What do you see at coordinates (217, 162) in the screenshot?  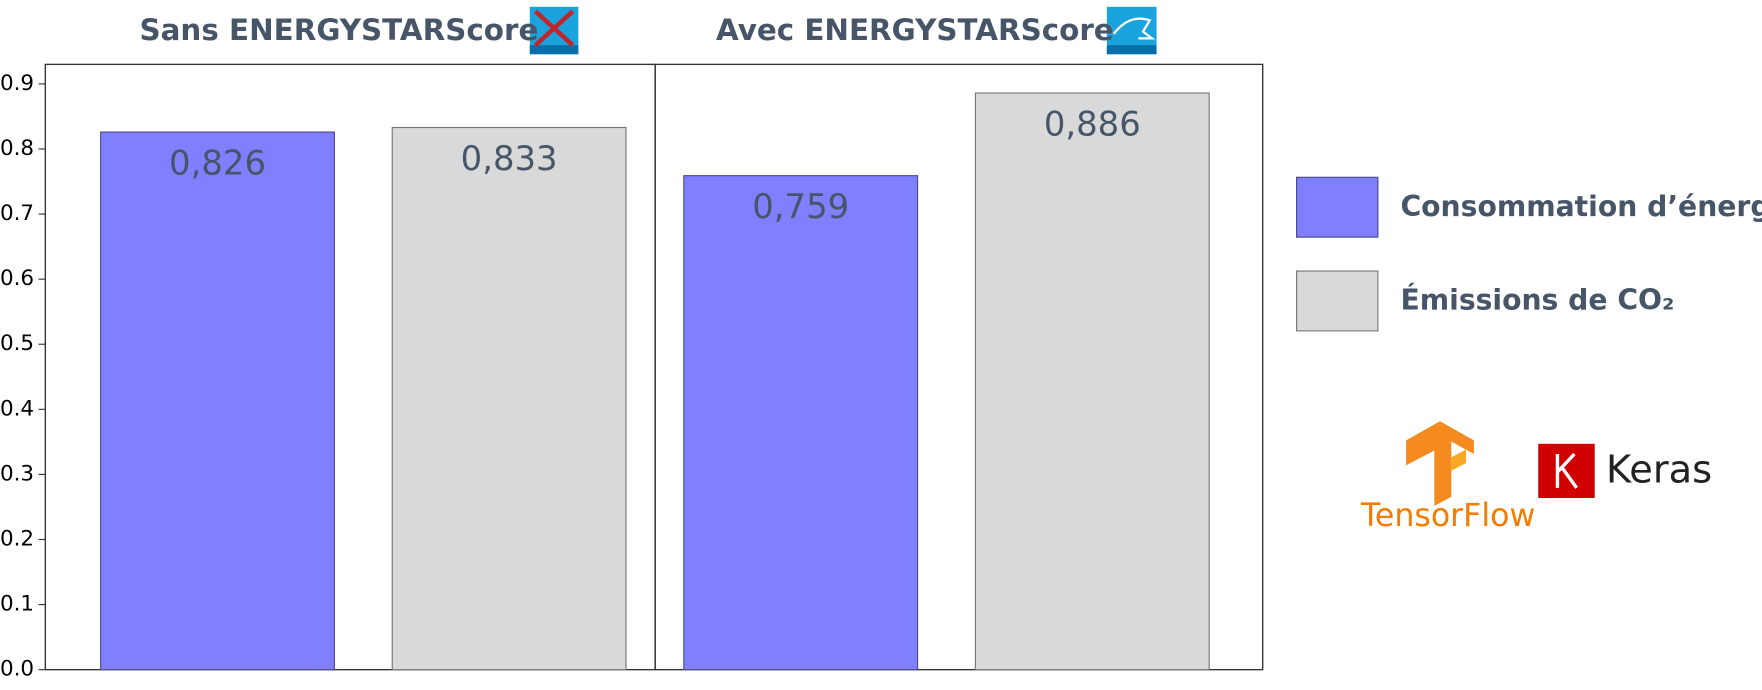 I see `value-label: 0,826` at bounding box center [217, 162].